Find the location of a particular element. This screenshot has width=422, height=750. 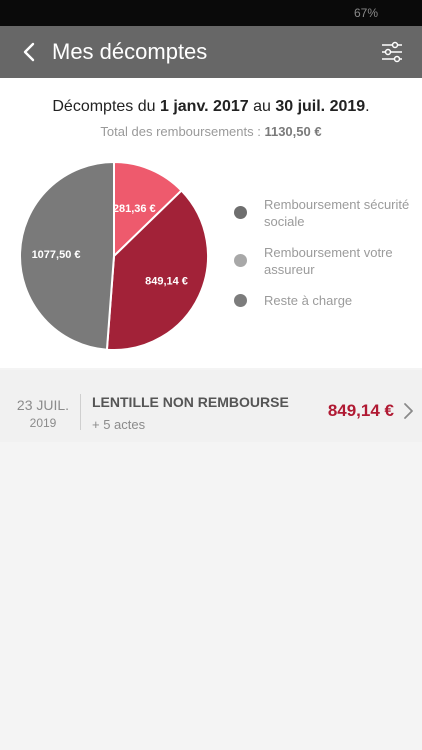

item-subtitle: + 5 actes is located at coordinates (119, 424).